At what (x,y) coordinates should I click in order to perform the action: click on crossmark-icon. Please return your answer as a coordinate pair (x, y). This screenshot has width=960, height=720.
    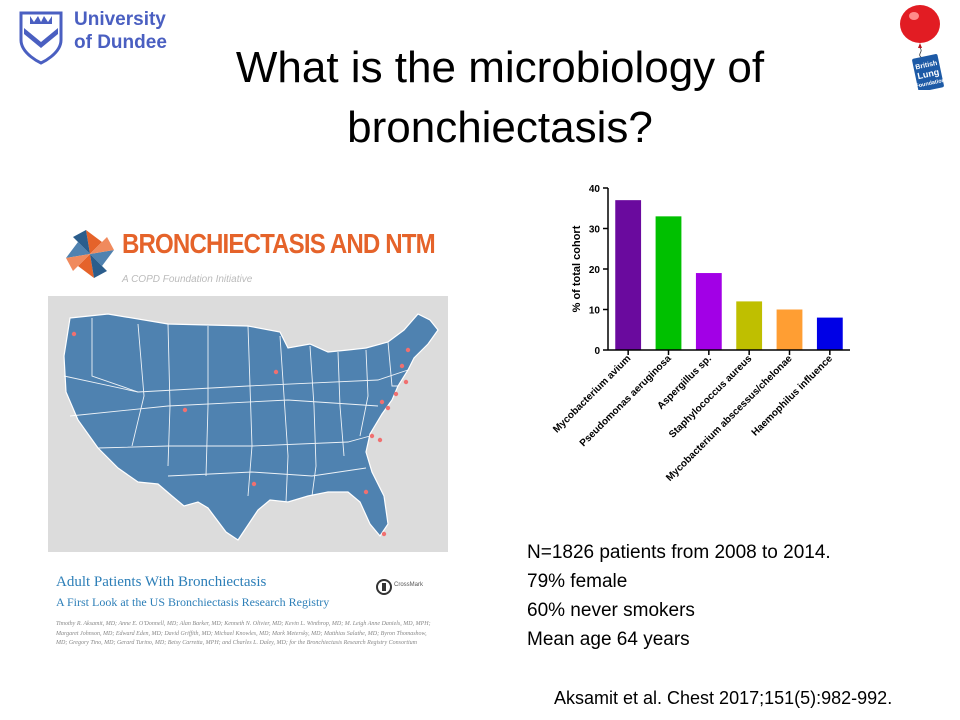
    Looking at the image, I should click on (384, 587).